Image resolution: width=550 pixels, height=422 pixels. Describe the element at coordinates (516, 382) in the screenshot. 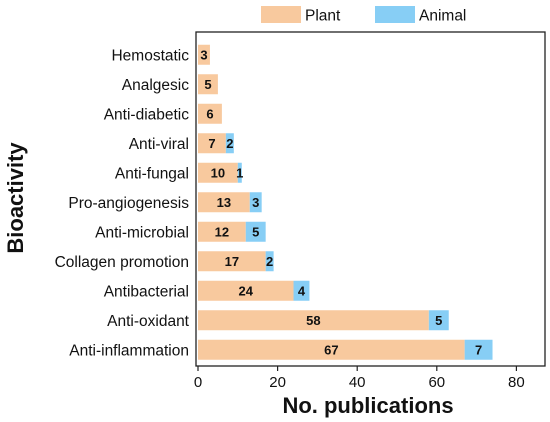

I see `x-tick-label-80: 80` at that location.